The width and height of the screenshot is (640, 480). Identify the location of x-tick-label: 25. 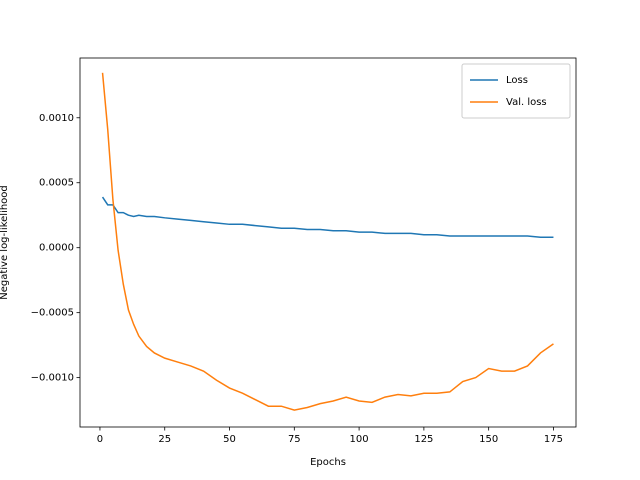
(164, 439).